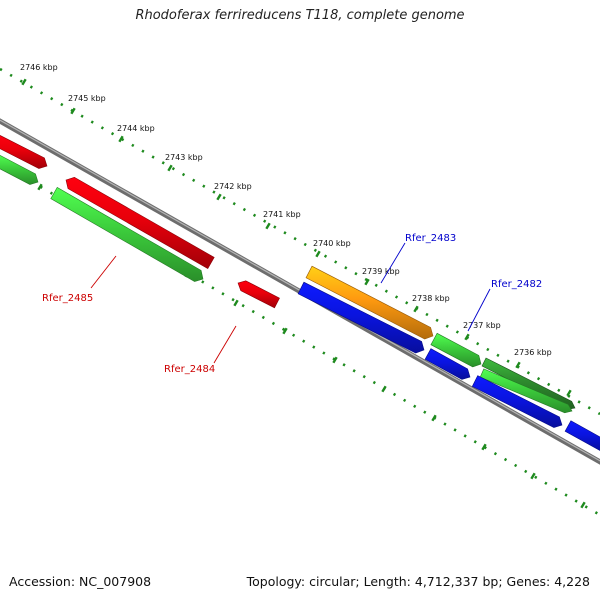 The width and height of the screenshot is (600, 600). Describe the element at coordinates (430, 238) in the screenshot. I see `gene-label-rfer-2483: Rfer_2483` at that location.